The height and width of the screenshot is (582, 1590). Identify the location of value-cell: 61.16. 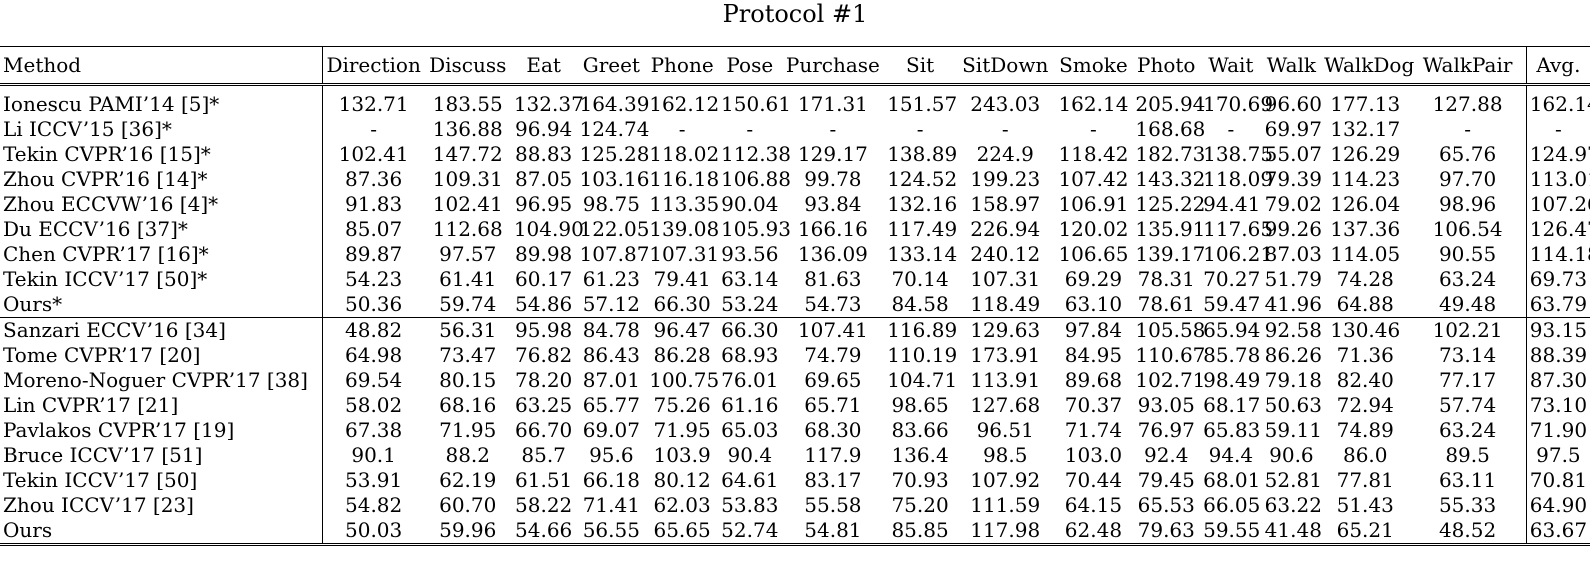
(750, 405).